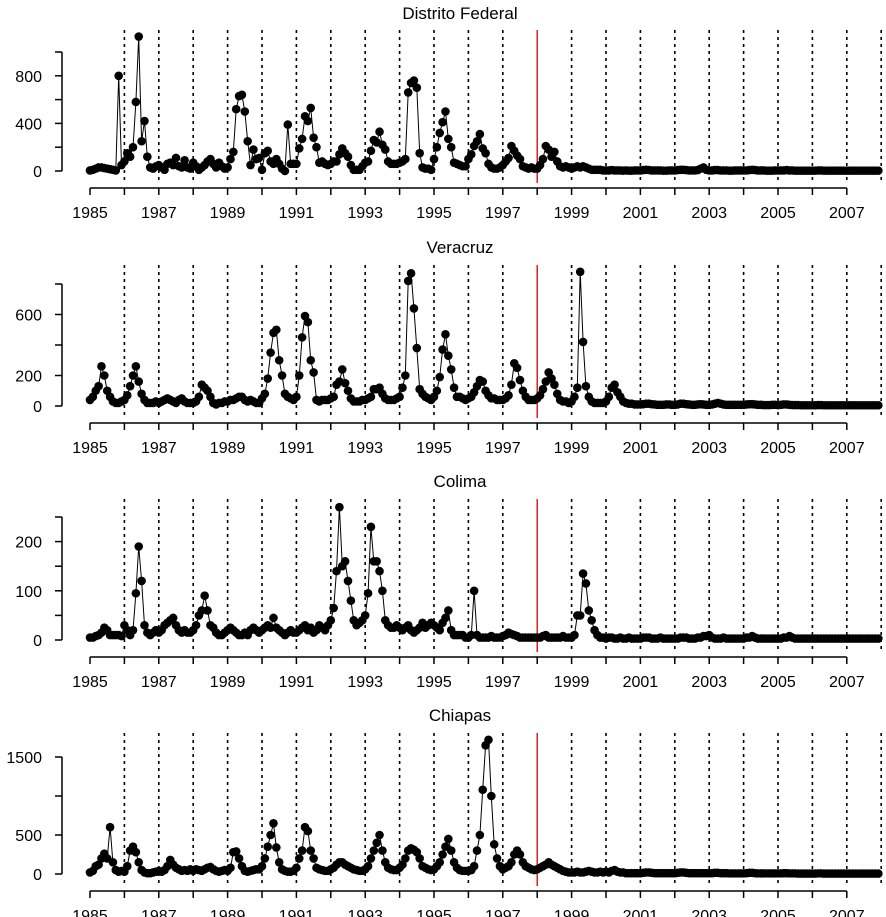  What do you see at coordinates (228, 213) in the screenshot?
I see `x-tick-label: 1989` at bounding box center [228, 213].